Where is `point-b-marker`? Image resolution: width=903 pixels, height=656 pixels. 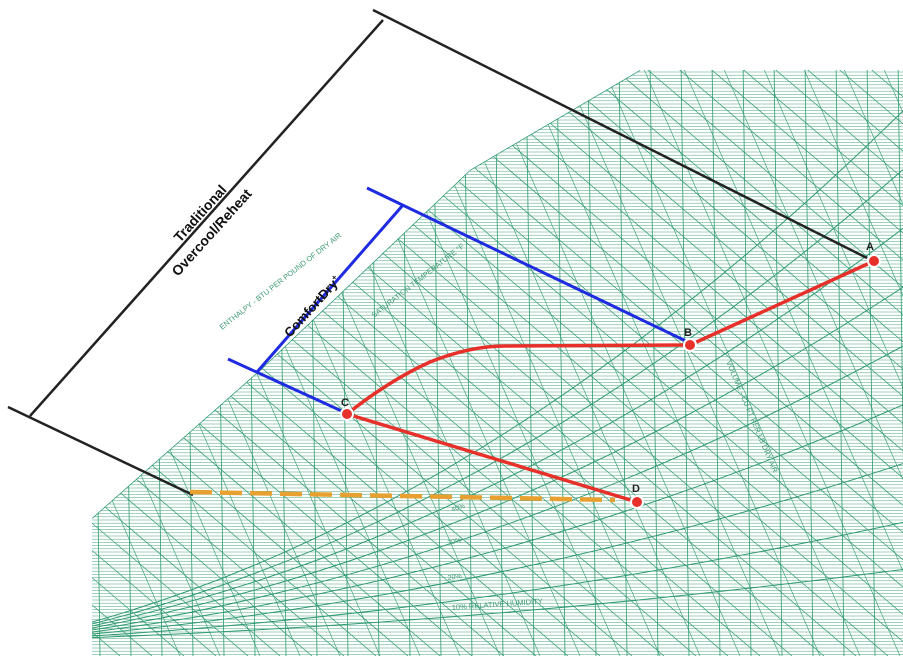
point-b-marker is located at coordinates (690, 345).